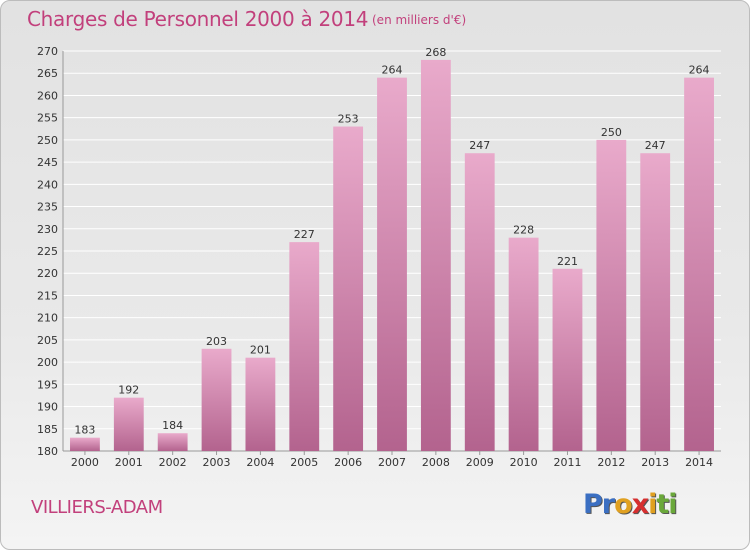  Describe the element at coordinates (47, 73) in the screenshot. I see `y-tick-label: 265` at that location.